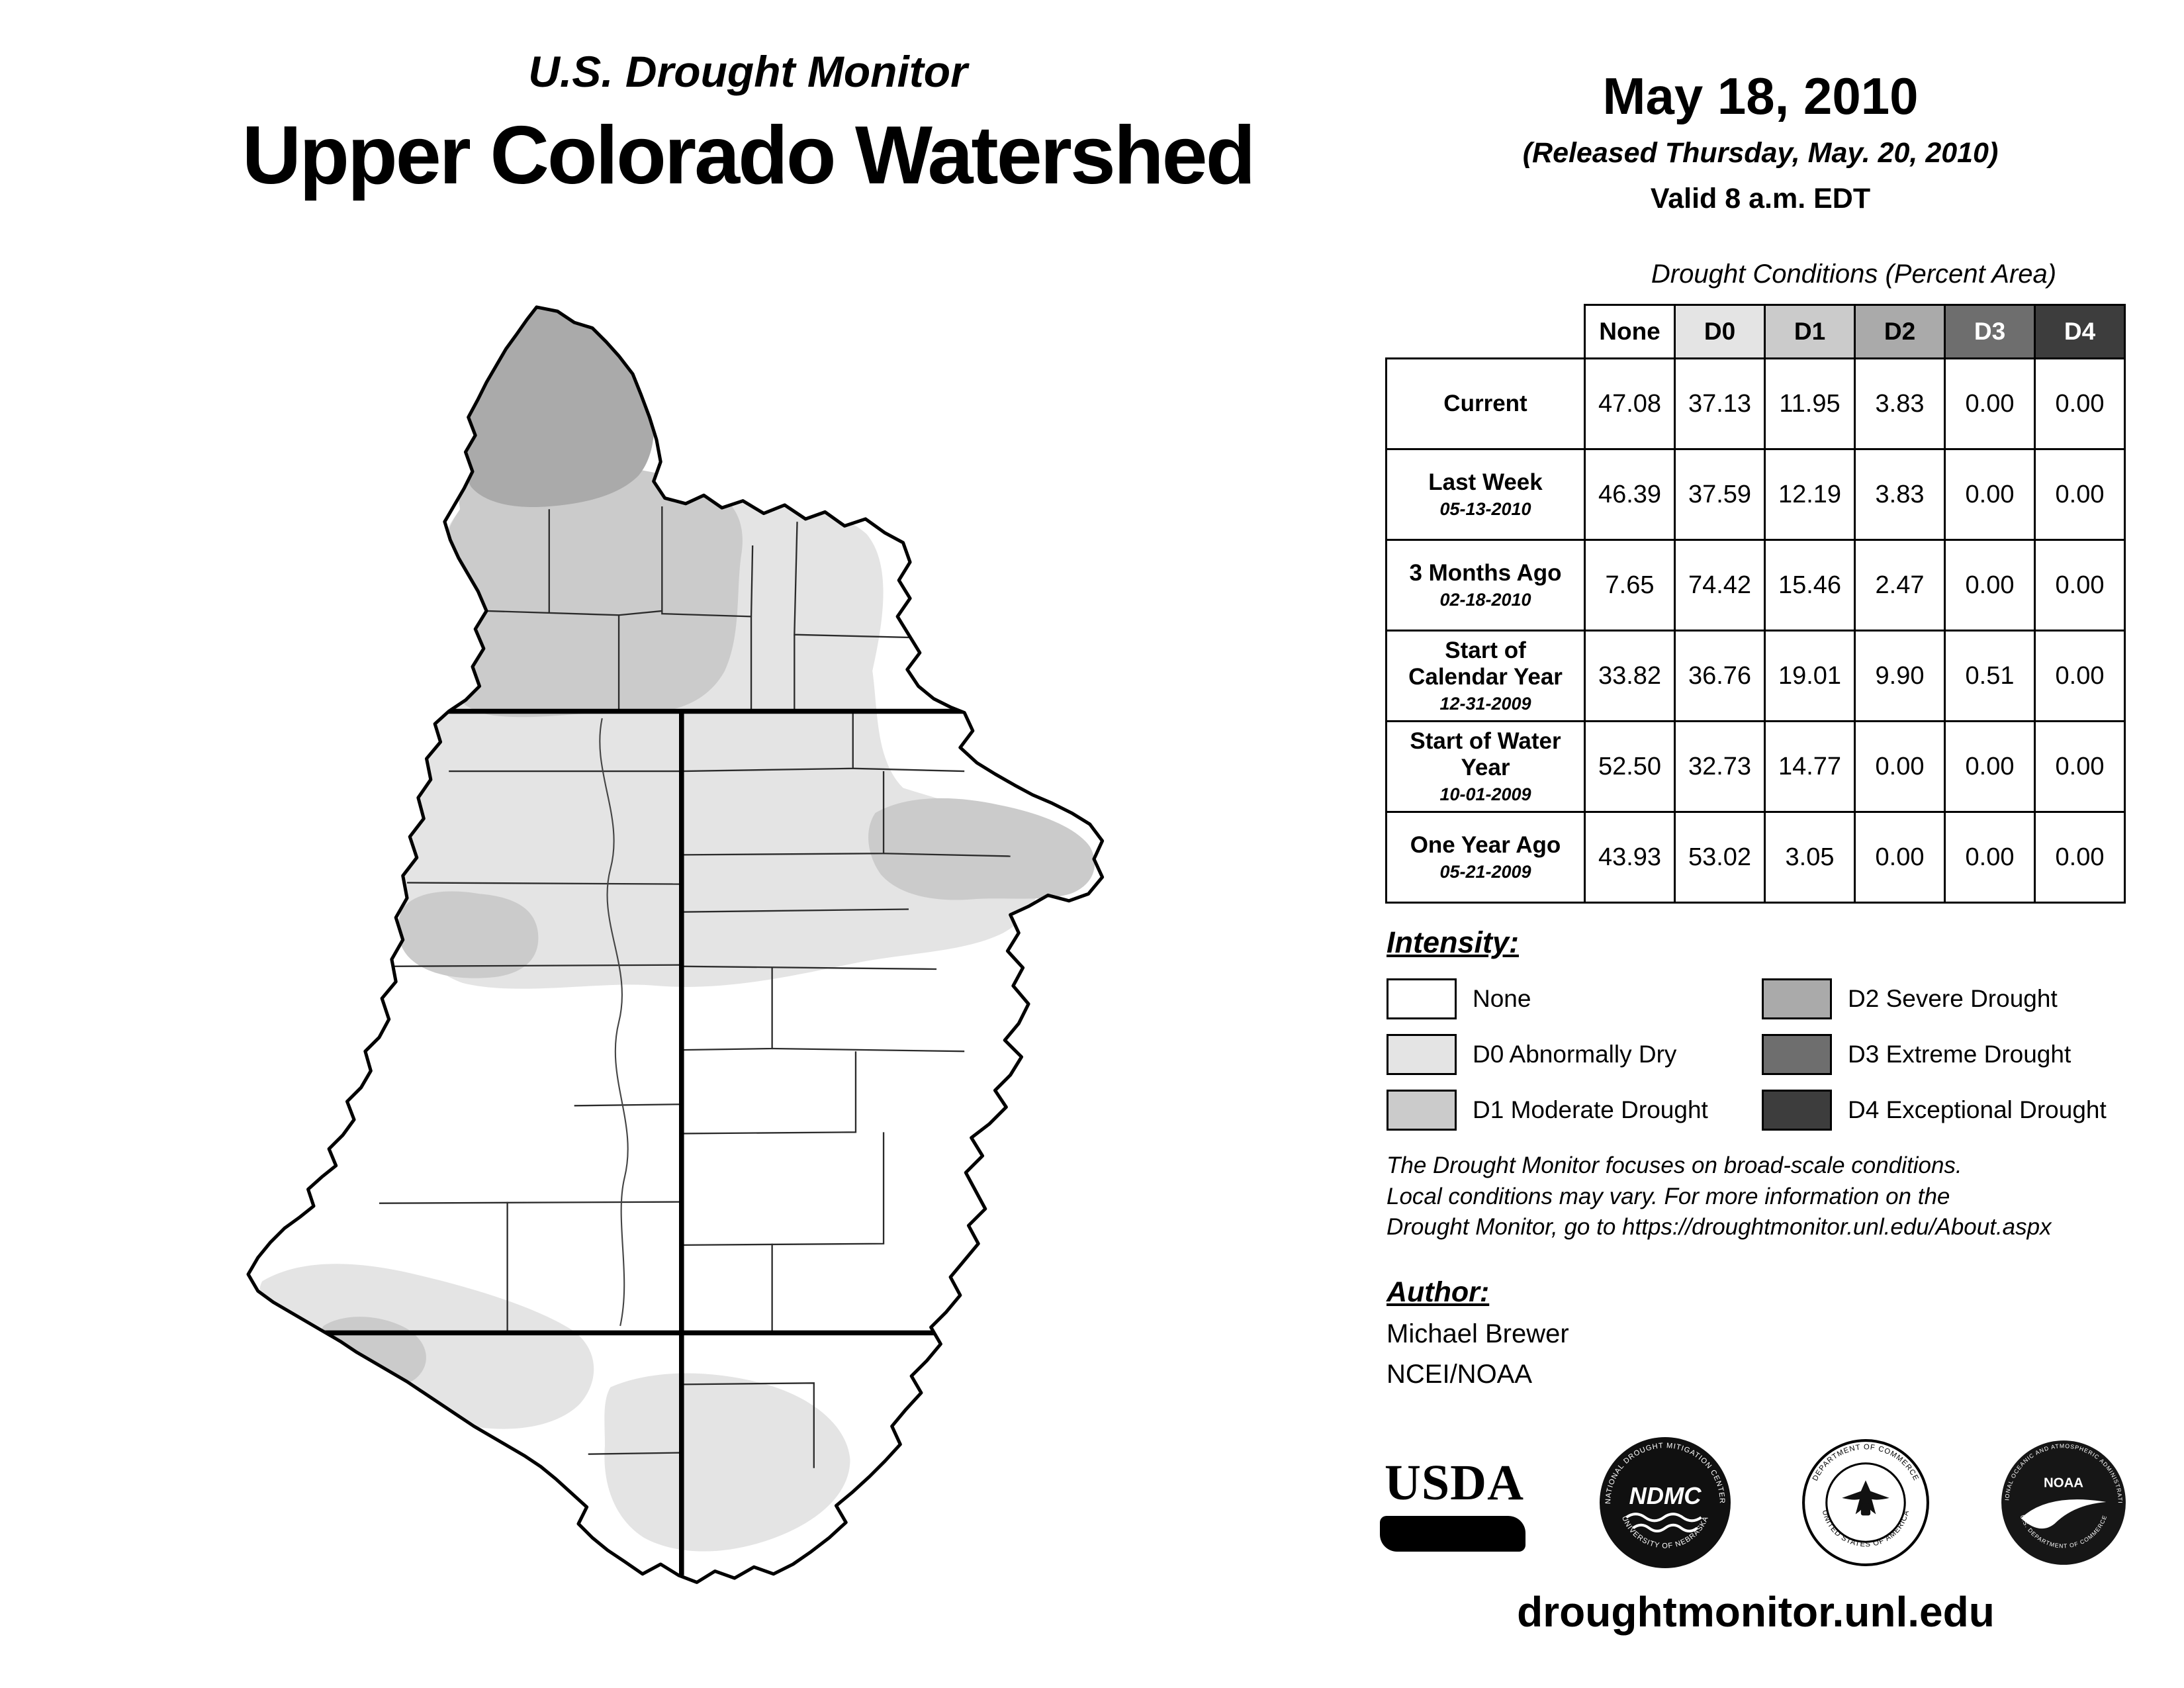 The image size is (2184, 1688). What do you see at coordinates (1810, 857) in the screenshot?
I see `cell-d1: 3.05` at bounding box center [1810, 857].